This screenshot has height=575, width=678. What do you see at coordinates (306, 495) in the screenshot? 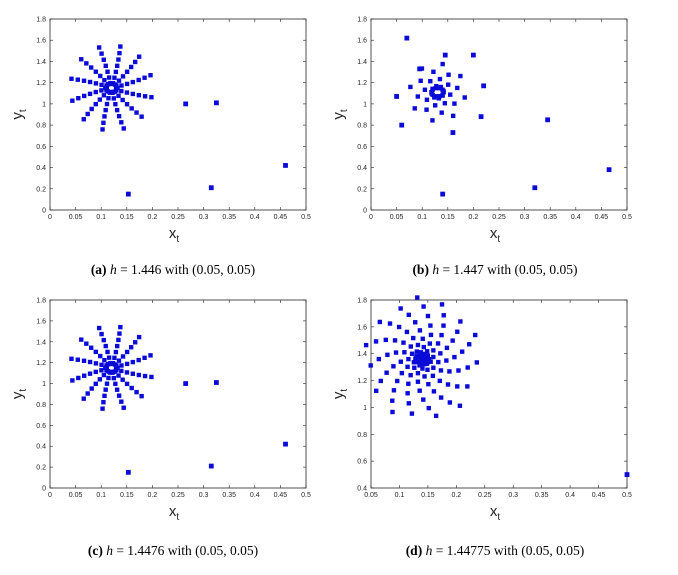
I see `x-tick-label-c: 0.5` at bounding box center [306, 495].